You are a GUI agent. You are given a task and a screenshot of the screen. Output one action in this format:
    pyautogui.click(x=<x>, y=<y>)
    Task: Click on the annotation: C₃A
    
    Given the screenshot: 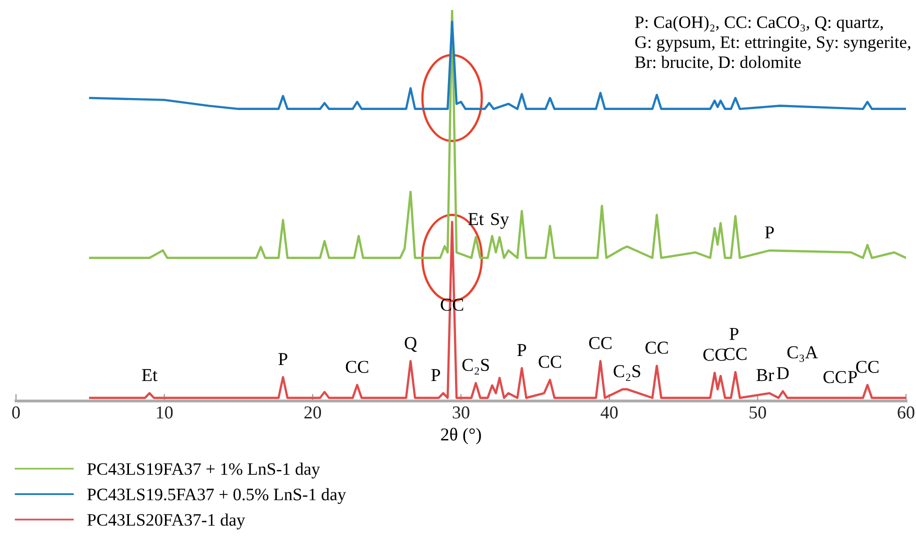 What is the action you would take?
    pyautogui.click(x=802, y=354)
    